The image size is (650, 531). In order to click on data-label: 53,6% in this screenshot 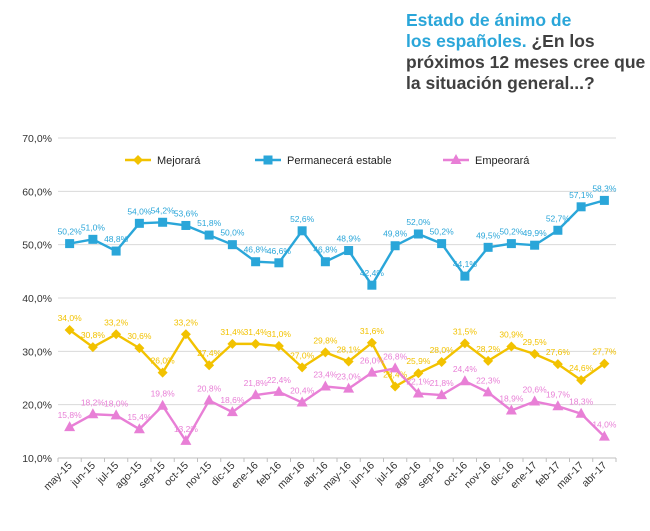, I will do `click(186, 213)`.